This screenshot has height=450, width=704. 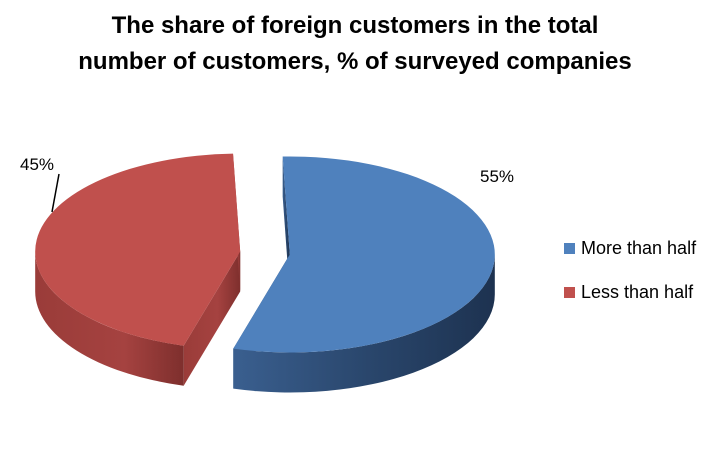 What do you see at coordinates (637, 291) in the screenshot?
I see `legend-label: Less than half` at bounding box center [637, 291].